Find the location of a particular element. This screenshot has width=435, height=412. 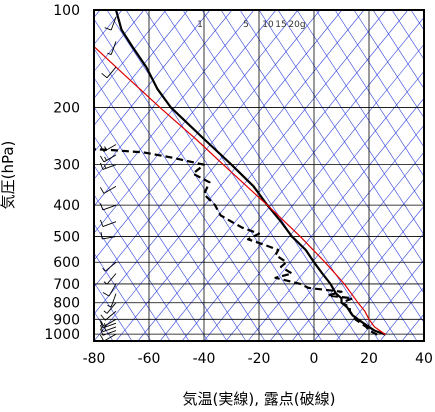

mixing-ratio-label: 1 is located at coordinates (200, 25).